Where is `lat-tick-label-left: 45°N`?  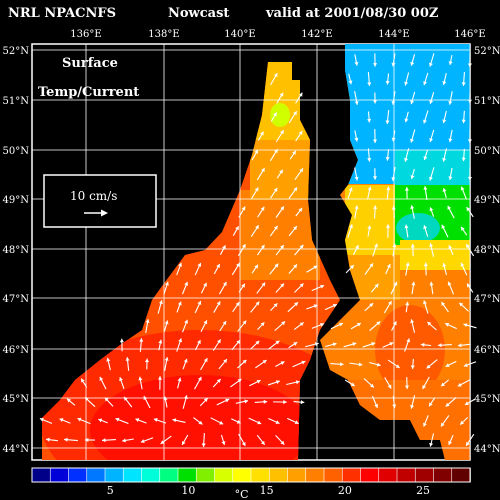 lat-tick-label-left: 45°N is located at coordinates (16, 399).